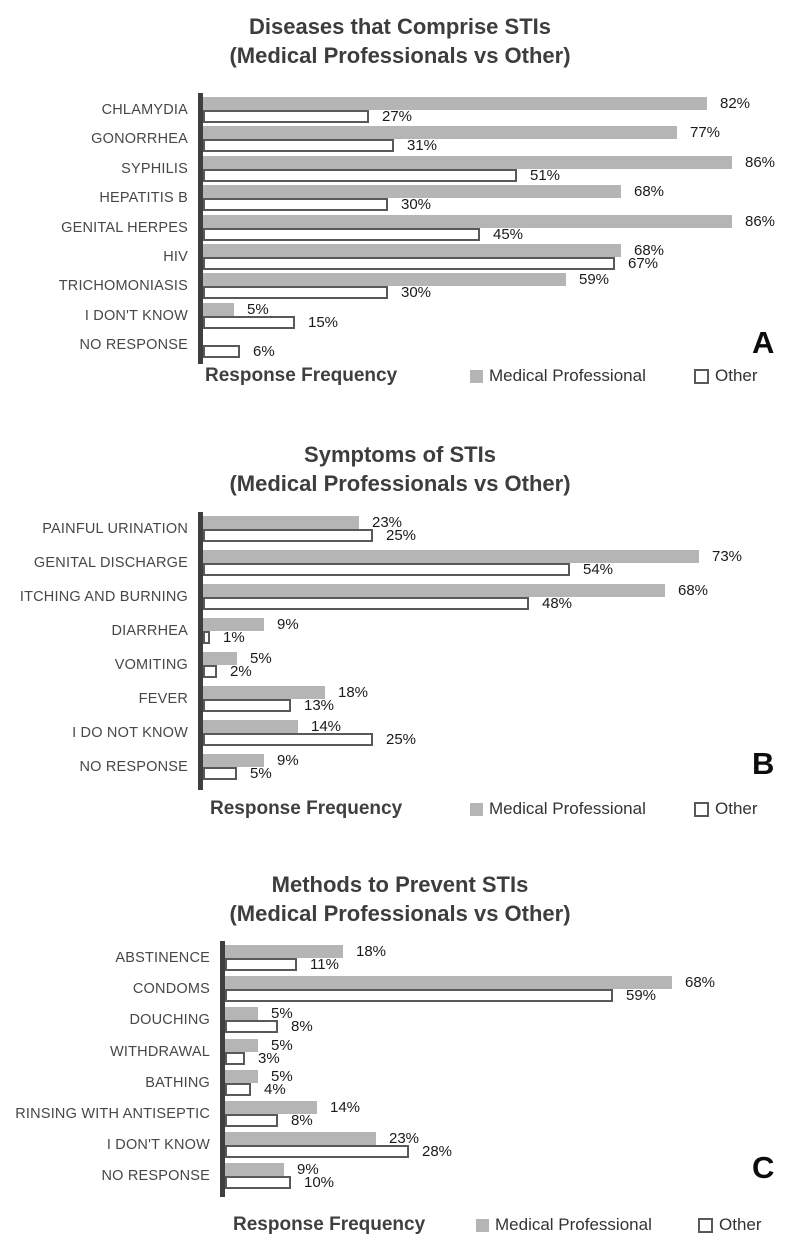  What do you see at coordinates (110, 563) in the screenshot?
I see `category-label: GENITAL DISCHARGE` at bounding box center [110, 563].